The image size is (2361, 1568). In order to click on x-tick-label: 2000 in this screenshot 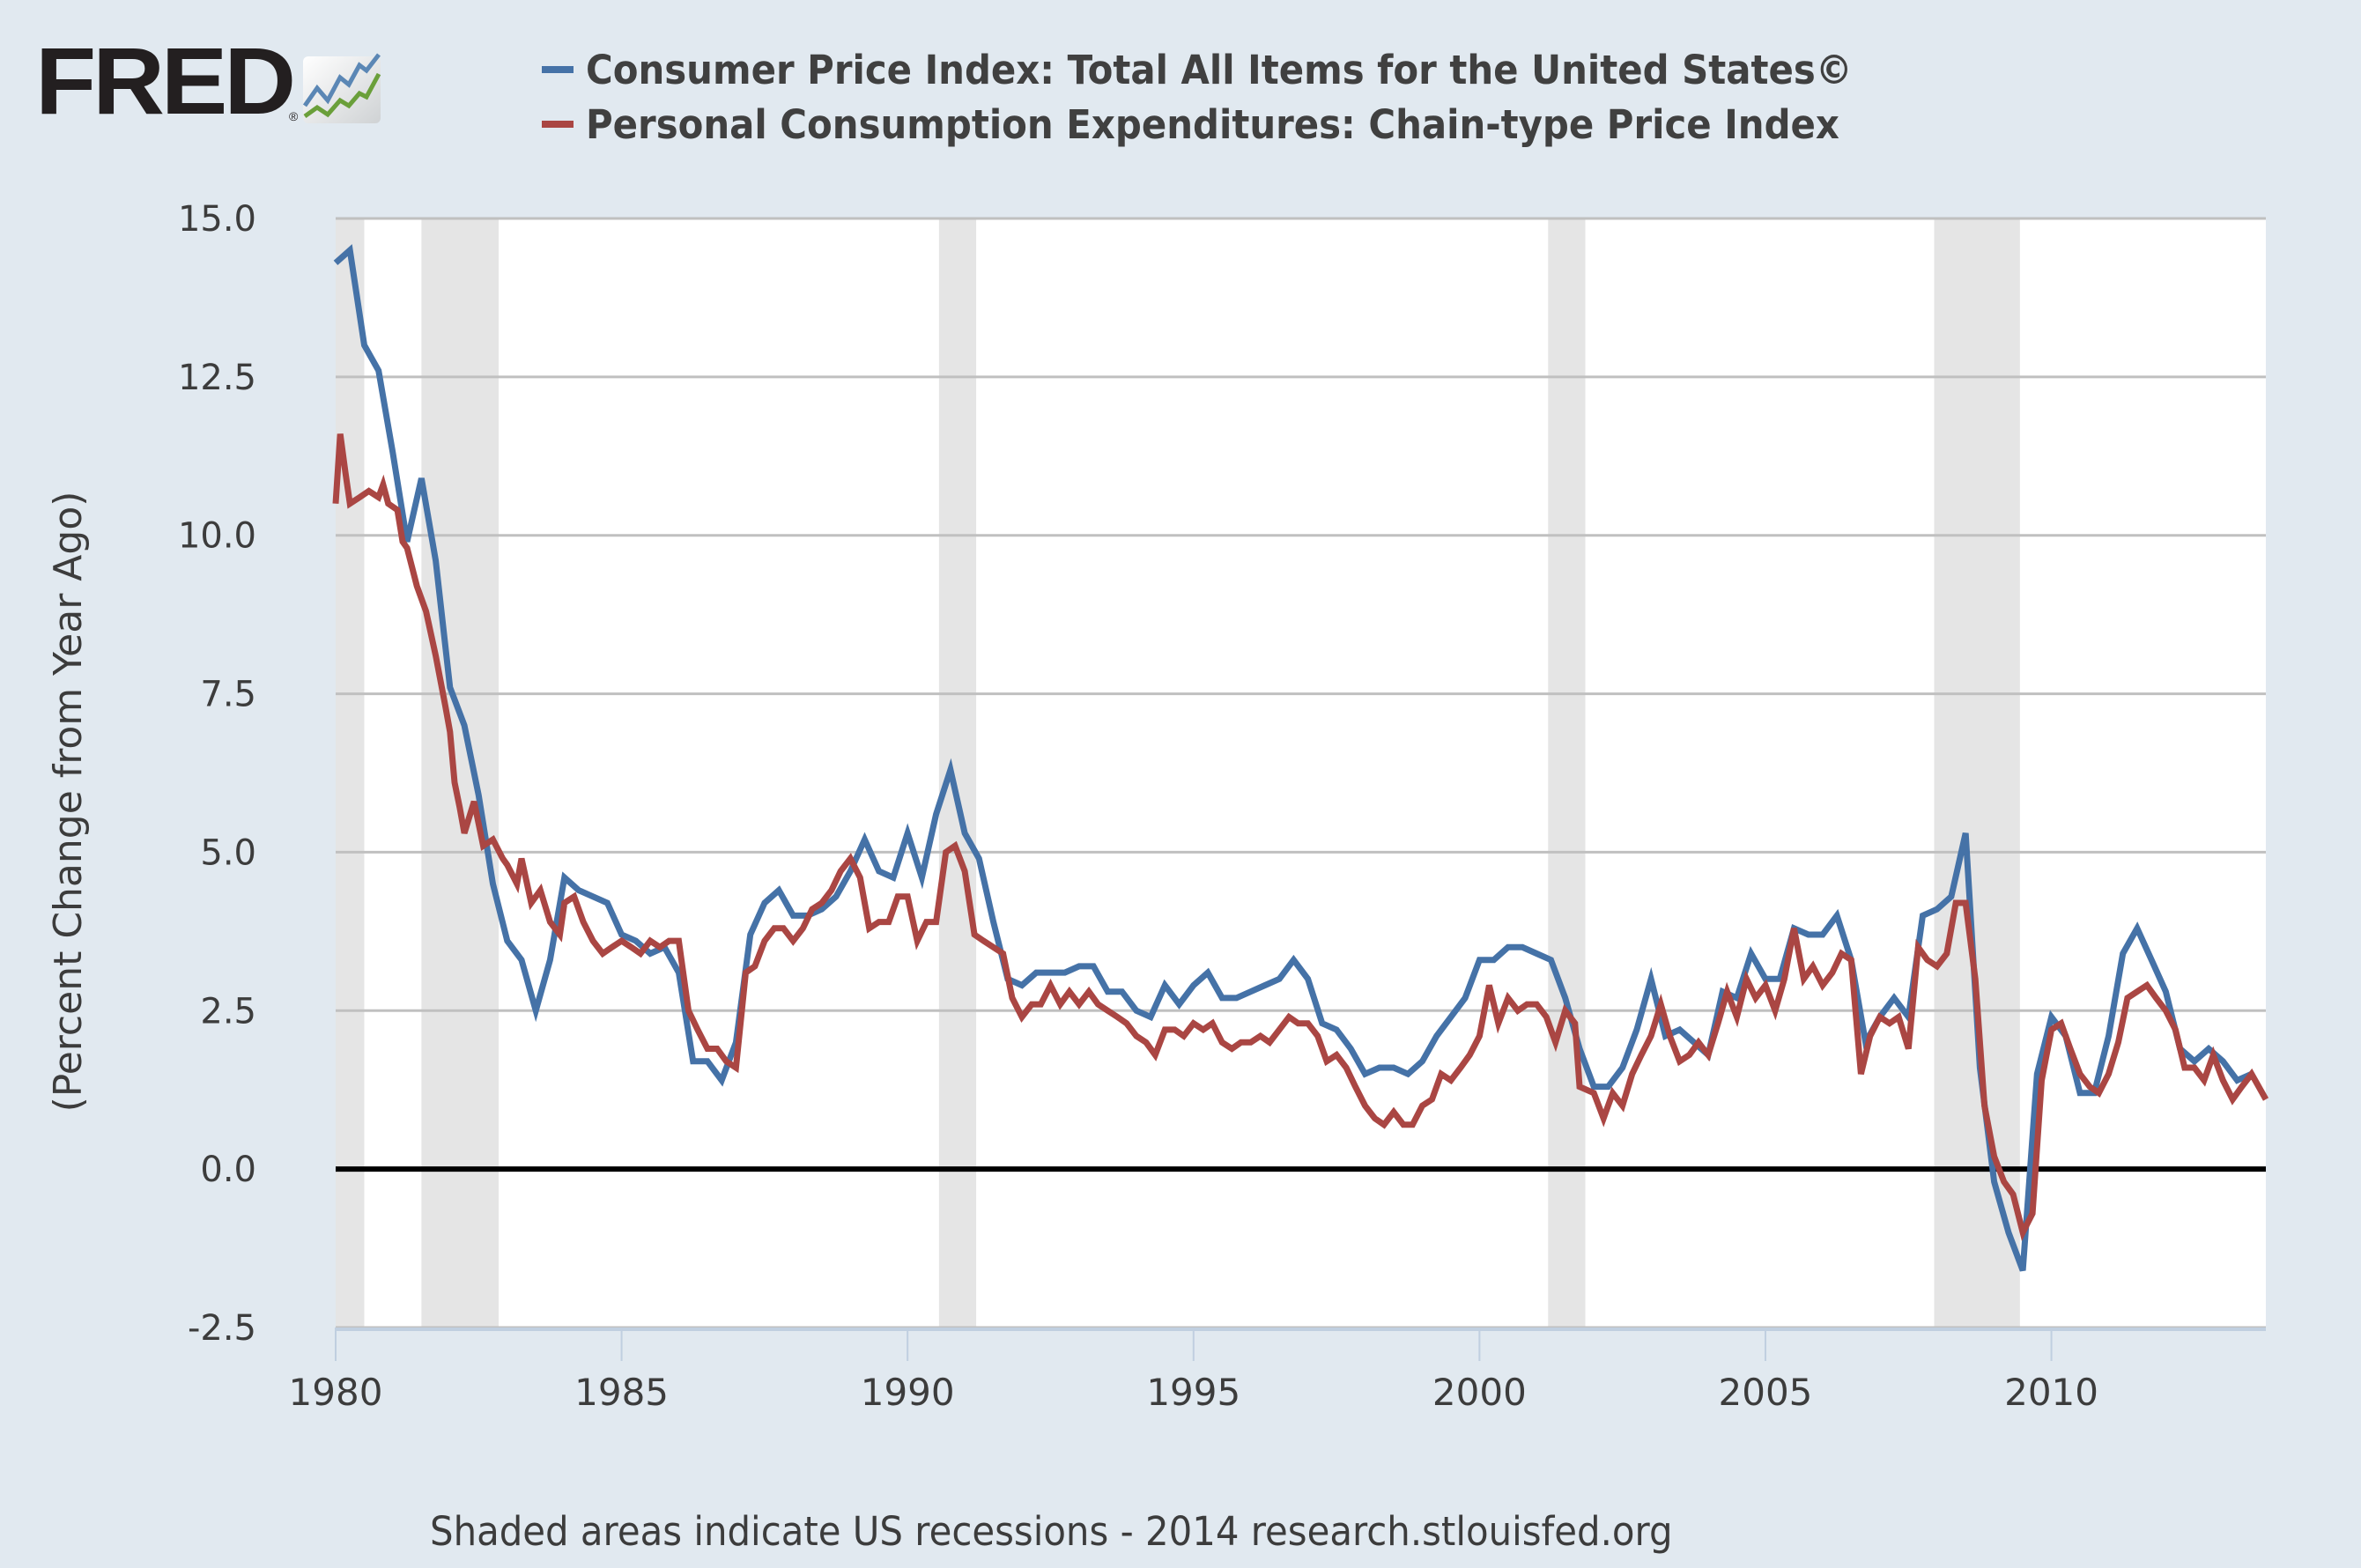, I will do `click(1479, 1392)`.